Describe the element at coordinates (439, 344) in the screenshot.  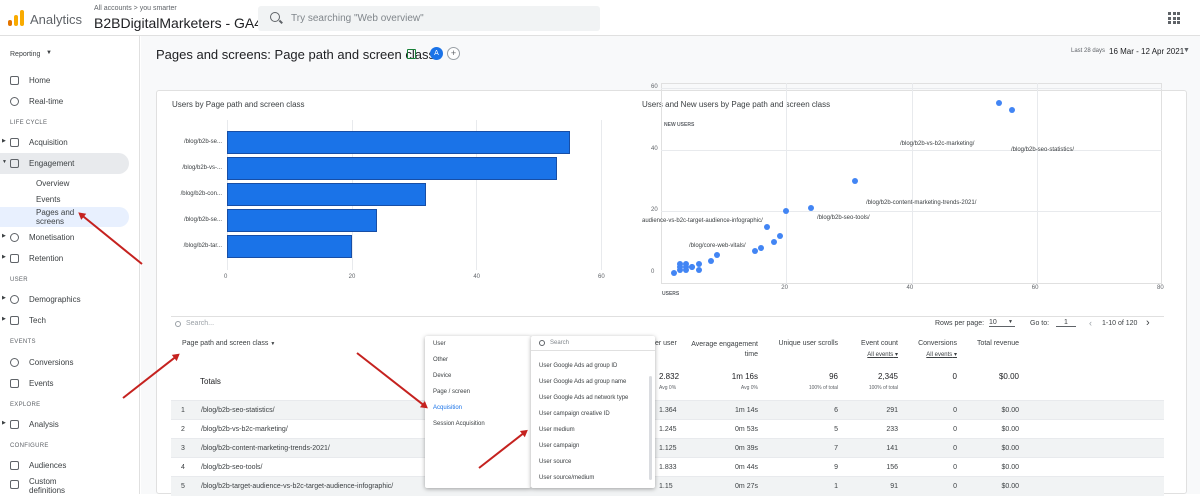
I see `menu-category-item: User` at that location.